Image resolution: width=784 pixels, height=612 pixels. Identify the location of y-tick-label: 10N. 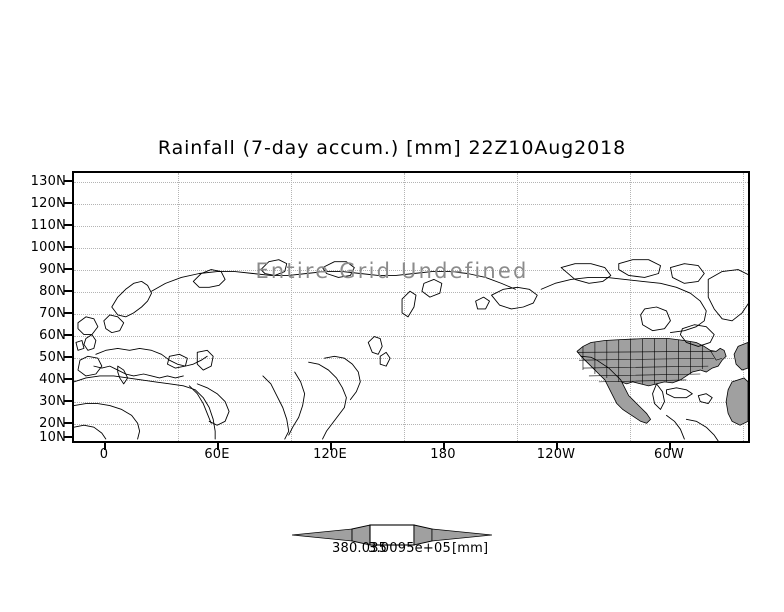
(52, 437).